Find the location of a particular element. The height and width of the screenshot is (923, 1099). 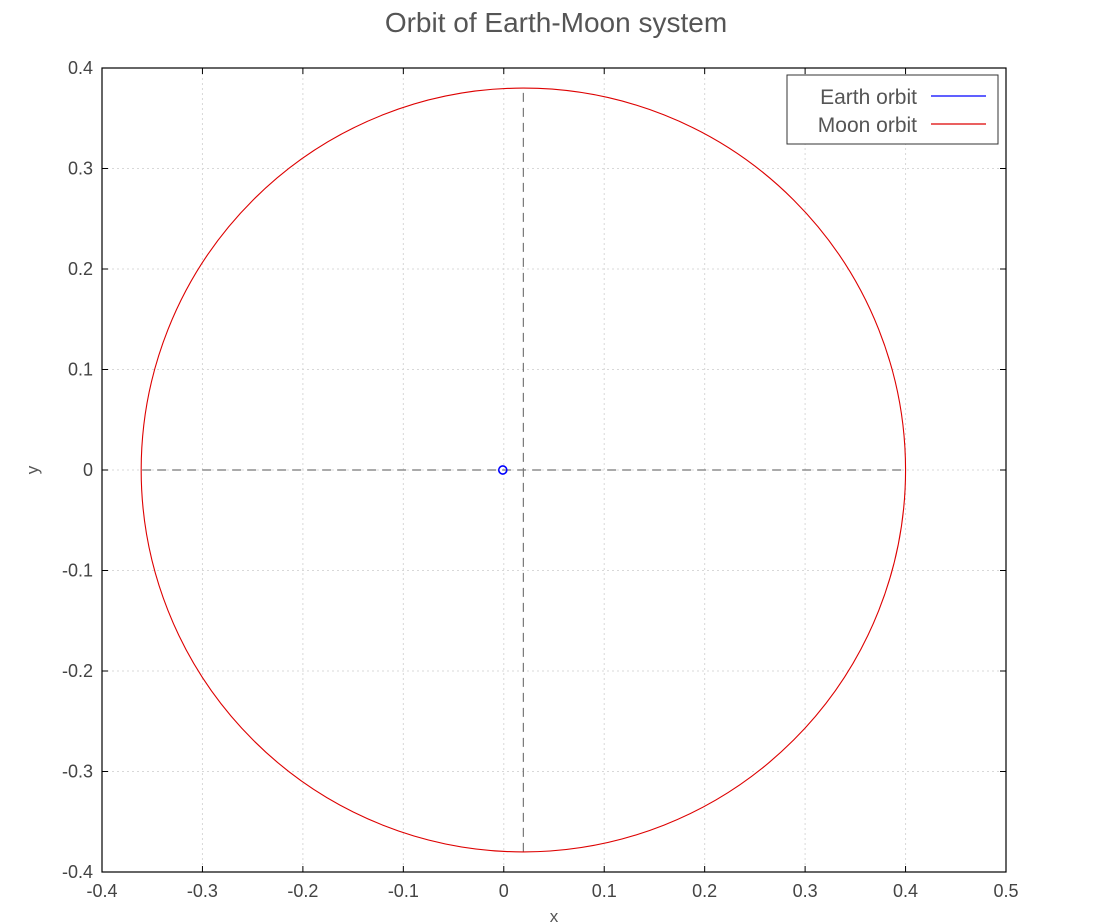

x-tick-label: 0.4 is located at coordinates (905, 891).